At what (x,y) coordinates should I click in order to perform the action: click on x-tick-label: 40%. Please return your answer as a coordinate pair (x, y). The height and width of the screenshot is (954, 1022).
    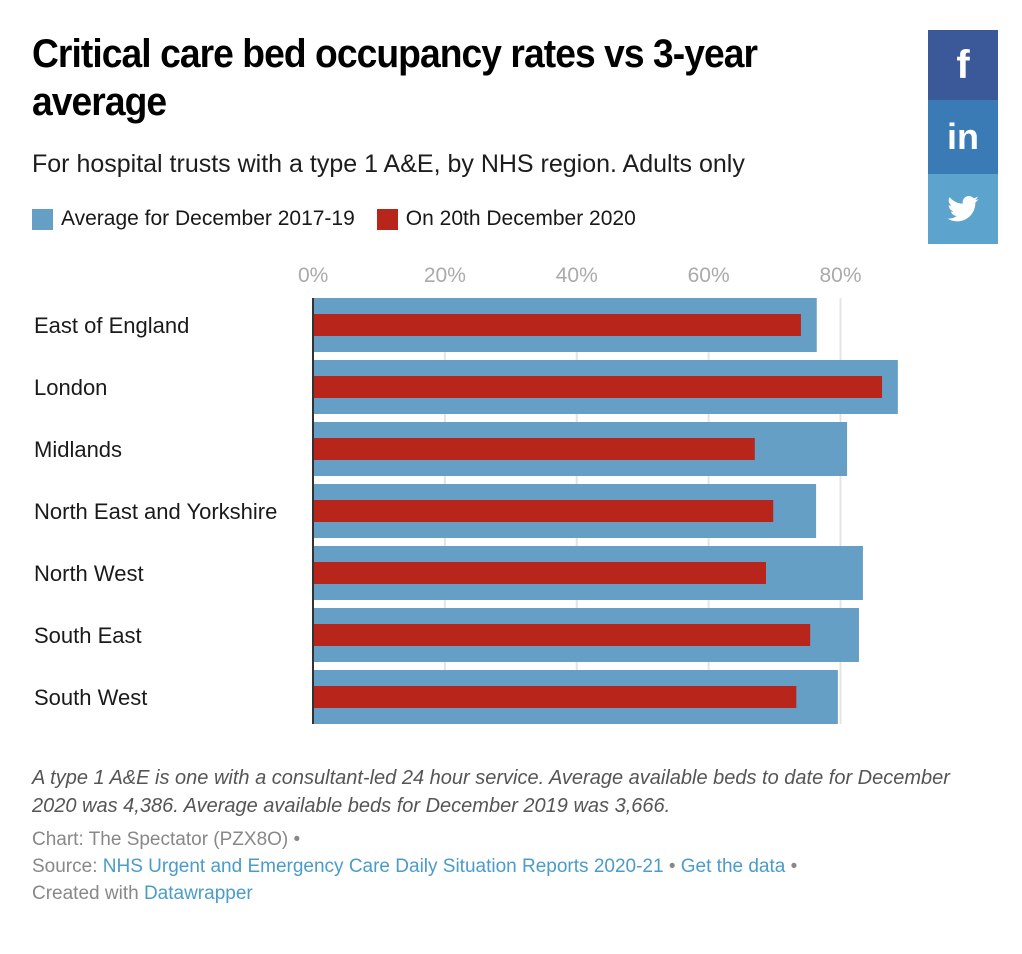
    Looking at the image, I should click on (577, 275).